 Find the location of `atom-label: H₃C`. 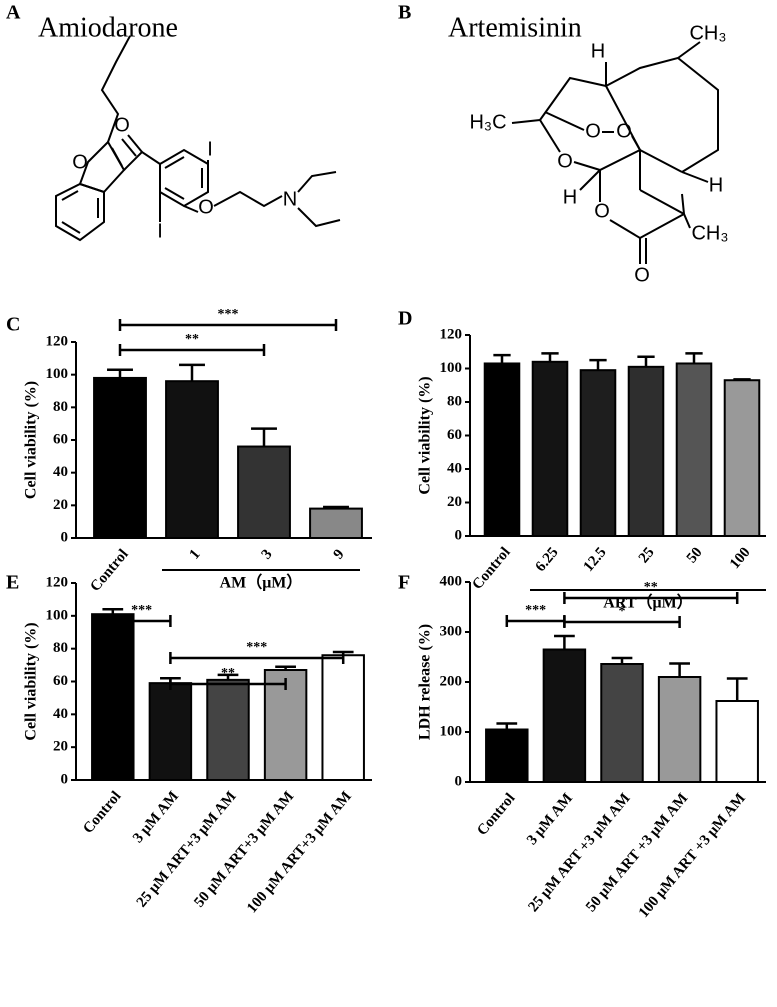

atom-label: H₃C is located at coordinates (487, 122).